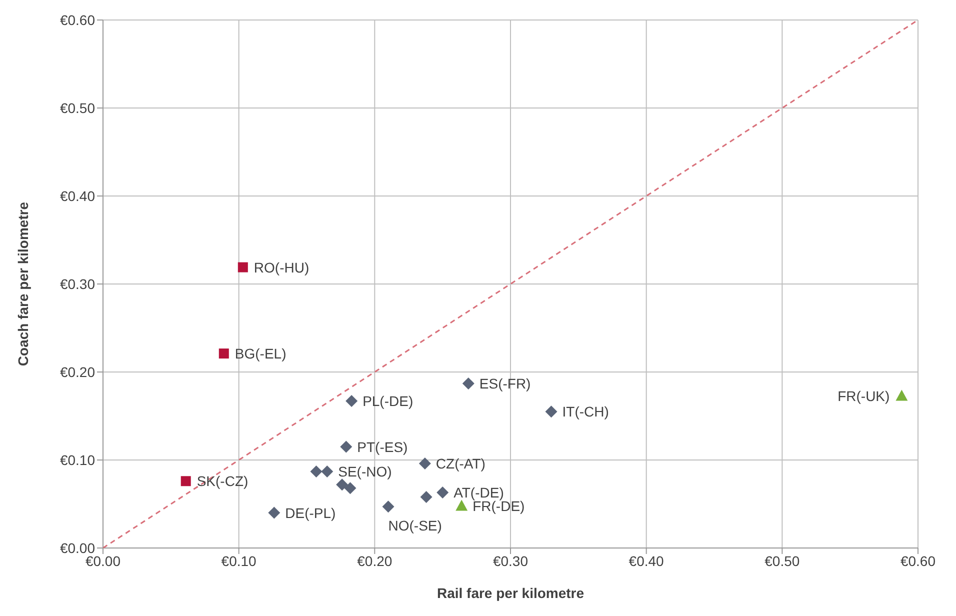 Image resolution: width=956 pixels, height=616 pixels. Describe the element at coordinates (782, 560) in the screenshot. I see `x-tick-label: €0.50` at that location.